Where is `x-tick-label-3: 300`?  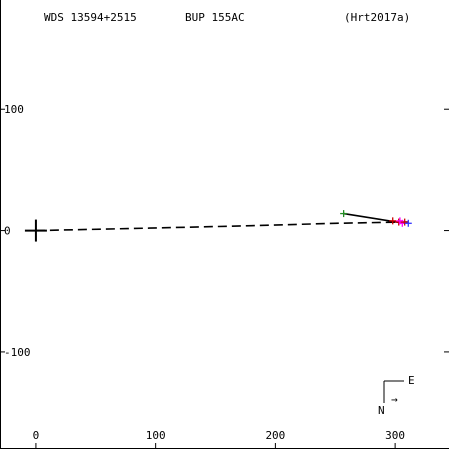 x-tick-label-3: 300 is located at coordinates (395, 435).